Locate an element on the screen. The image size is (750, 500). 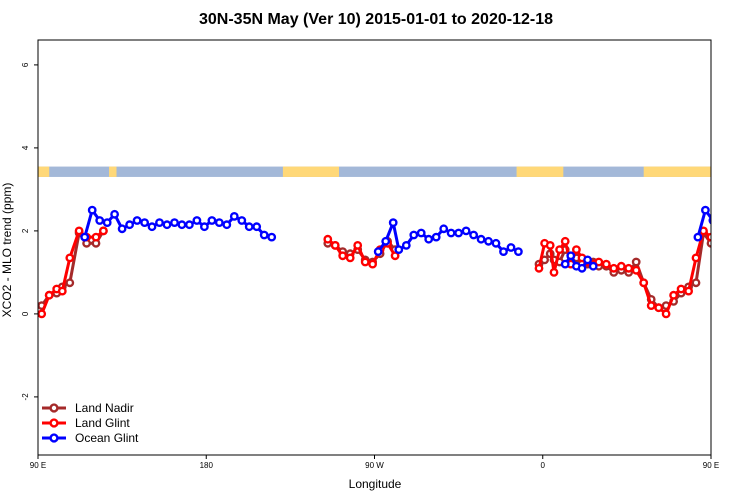
legend-marker-land-glint is located at coordinates (54, 423).